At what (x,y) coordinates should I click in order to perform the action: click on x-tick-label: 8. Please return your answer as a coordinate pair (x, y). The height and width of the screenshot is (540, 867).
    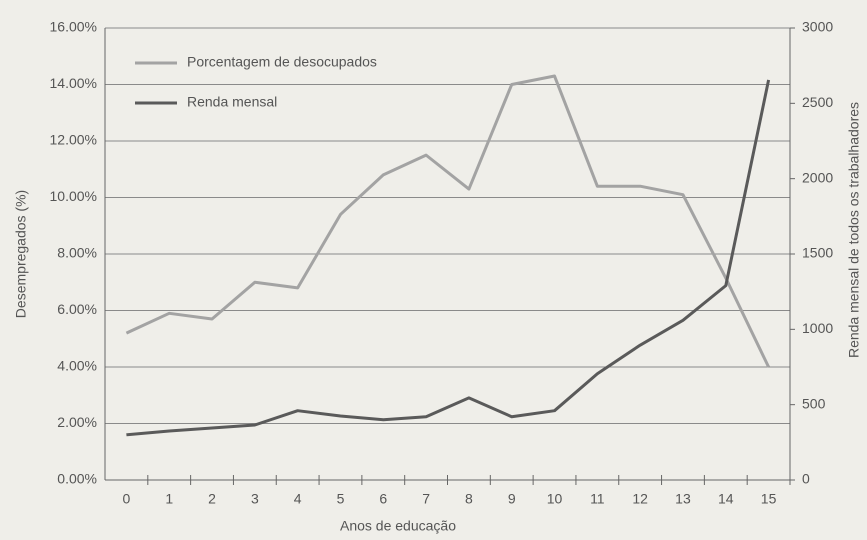
    Looking at the image, I should click on (469, 499).